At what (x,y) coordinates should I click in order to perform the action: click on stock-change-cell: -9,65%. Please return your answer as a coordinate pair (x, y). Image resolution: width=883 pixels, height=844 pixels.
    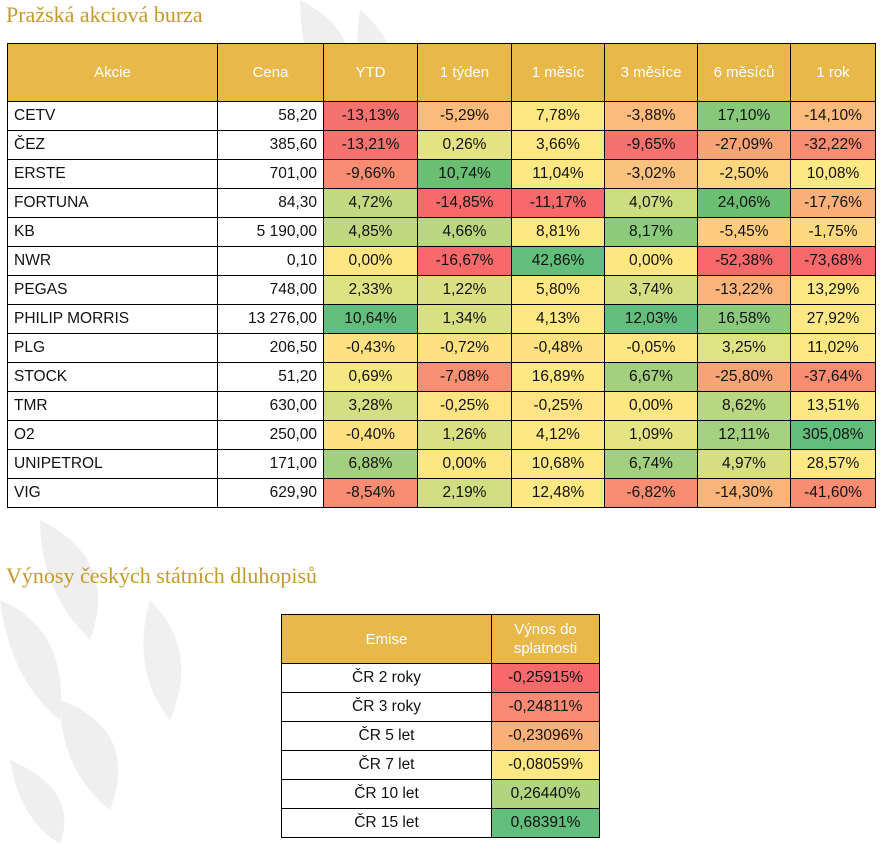
    Looking at the image, I should click on (651, 145).